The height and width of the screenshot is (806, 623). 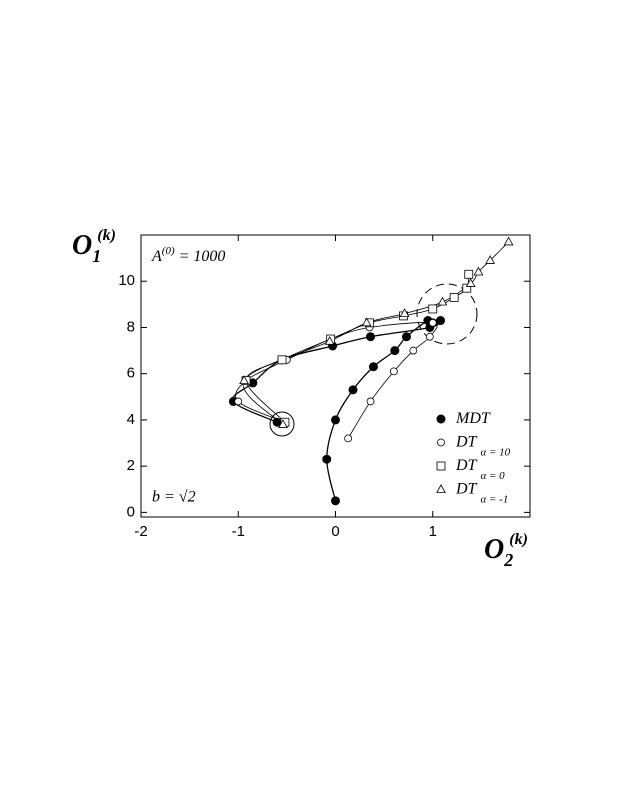 What do you see at coordinates (131, 465) in the screenshot?
I see `y-tick-label: 2` at bounding box center [131, 465].